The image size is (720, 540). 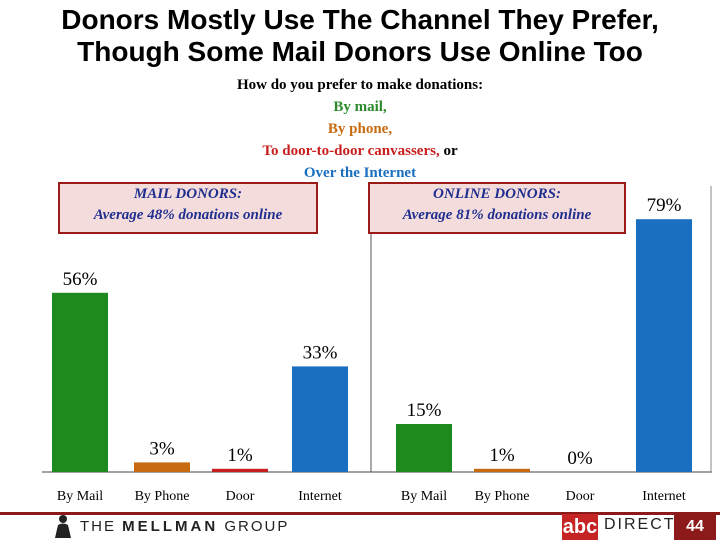 I want to click on option-door: To door-to-door canvassers,, so click(x=351, y=151).